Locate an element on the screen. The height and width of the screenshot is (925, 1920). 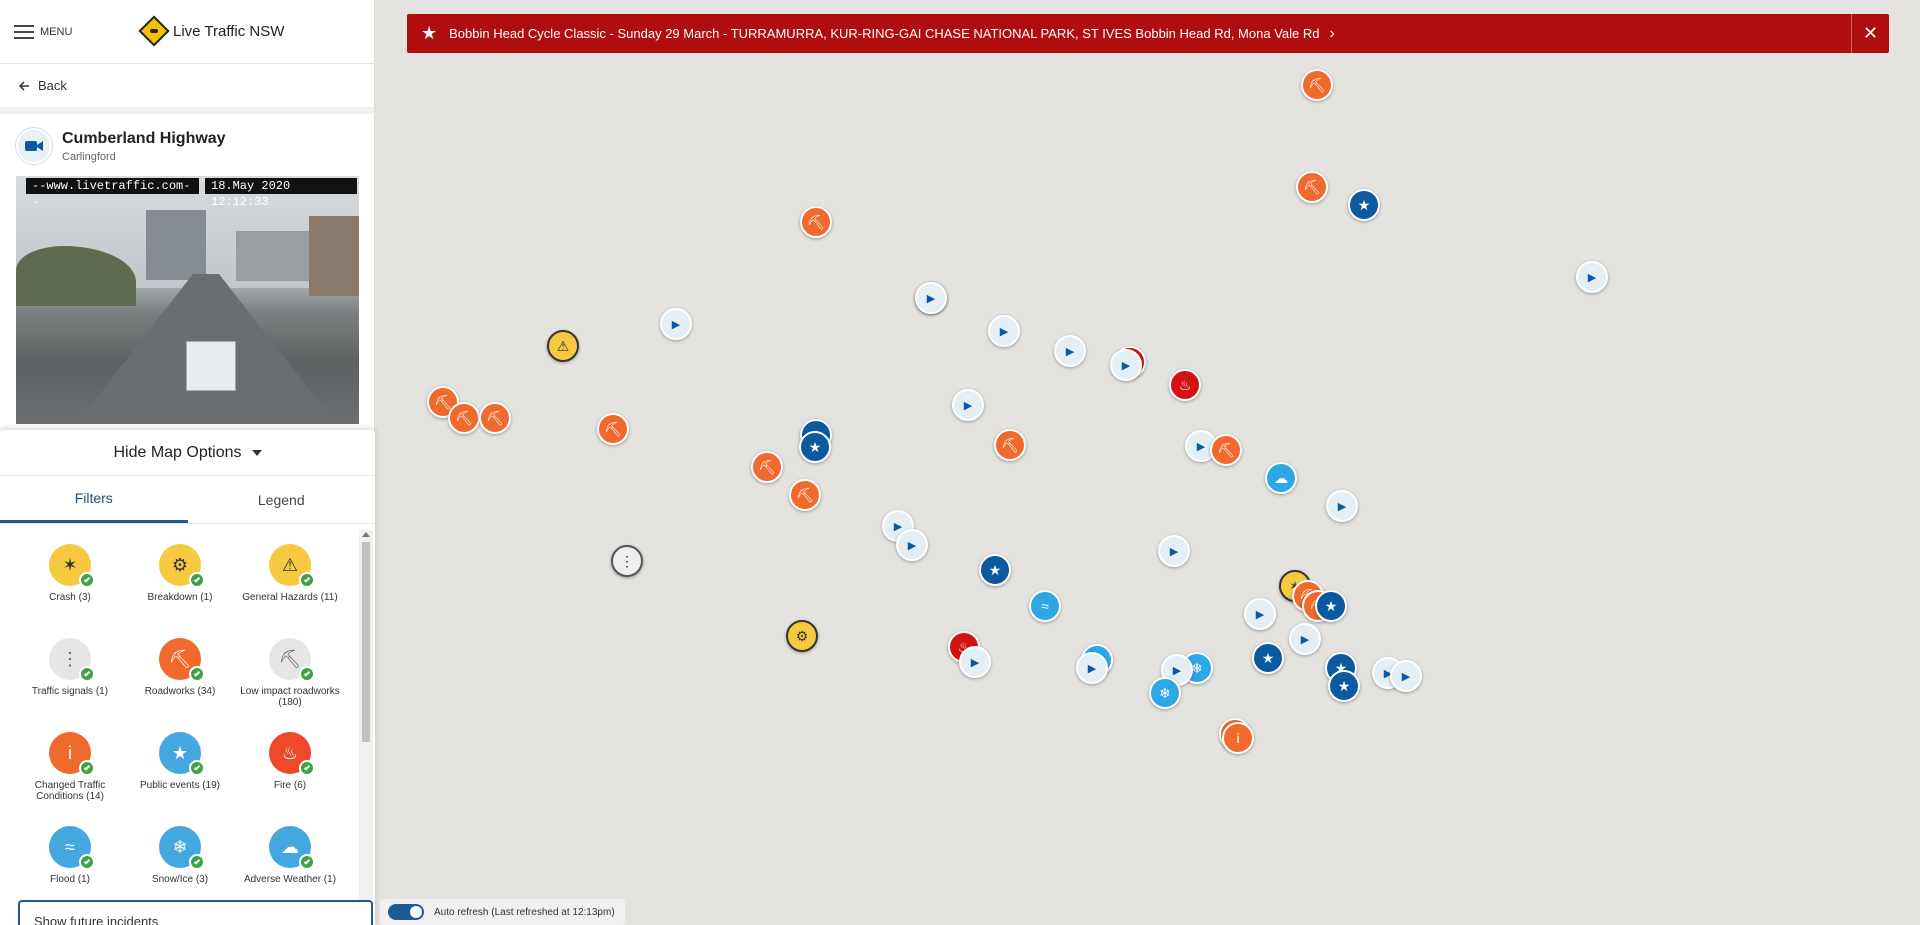
brand: Live Traffic NSW is located at coordinates (211, 31).